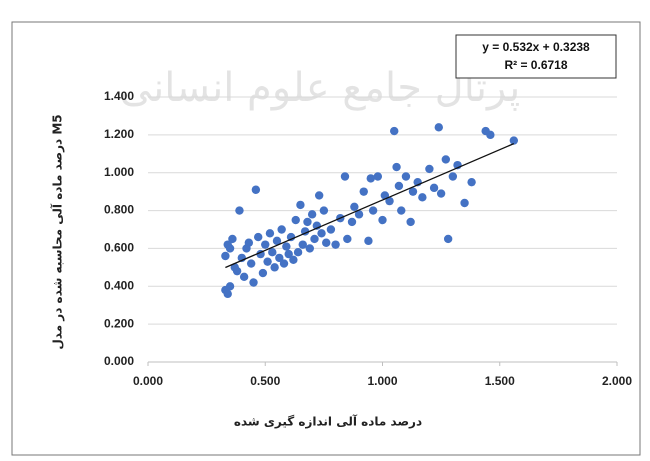 Image resolution: width=650 pixels, height=461 pixels. I want to click on x-tick-label: 2.000, so click(617, 381).